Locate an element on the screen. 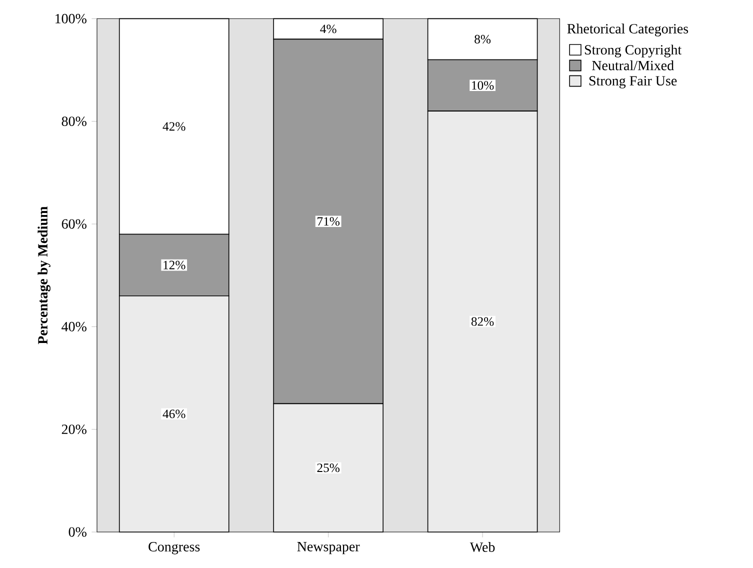 The height and width of the screenshot is (568, 753). data-label: 71% is located at coordinates (329, 221).